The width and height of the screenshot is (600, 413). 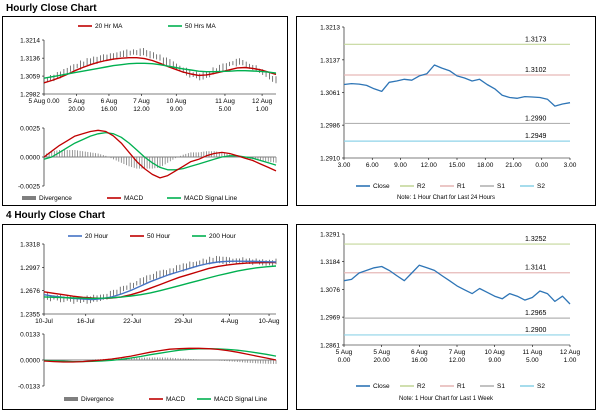 I want to click on four-hourly-xtick-label: 29-Jul, so click(x=183, y=321).